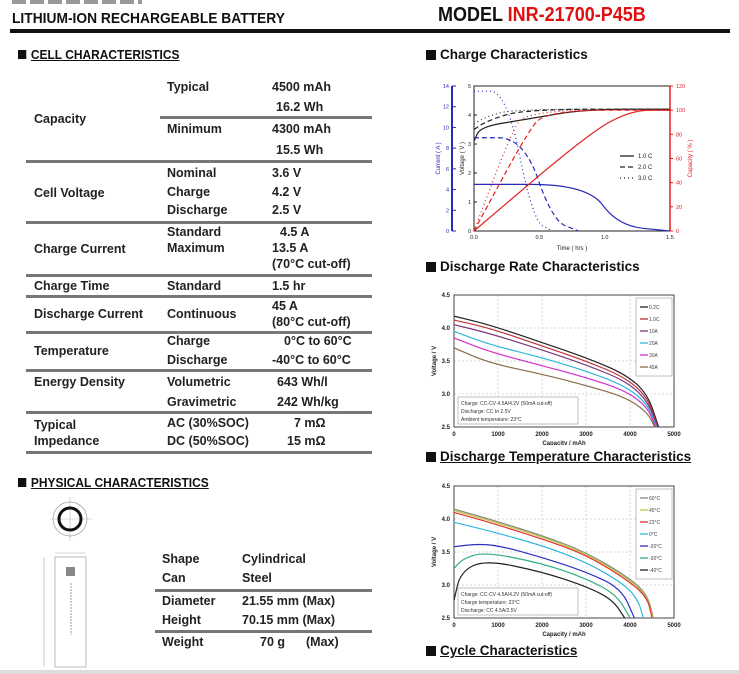 The image size is (739, 674). What do you see at coordinates (469, 116) in the screenshot?
I see `svg-text: 4` at bounding box center [469, 116].